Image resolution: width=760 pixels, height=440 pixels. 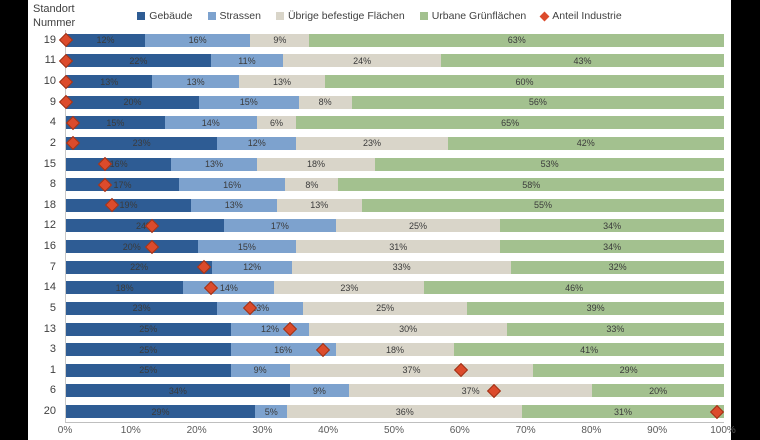 I want to click on bar-segment: 55%, so click(x=543, y=205).